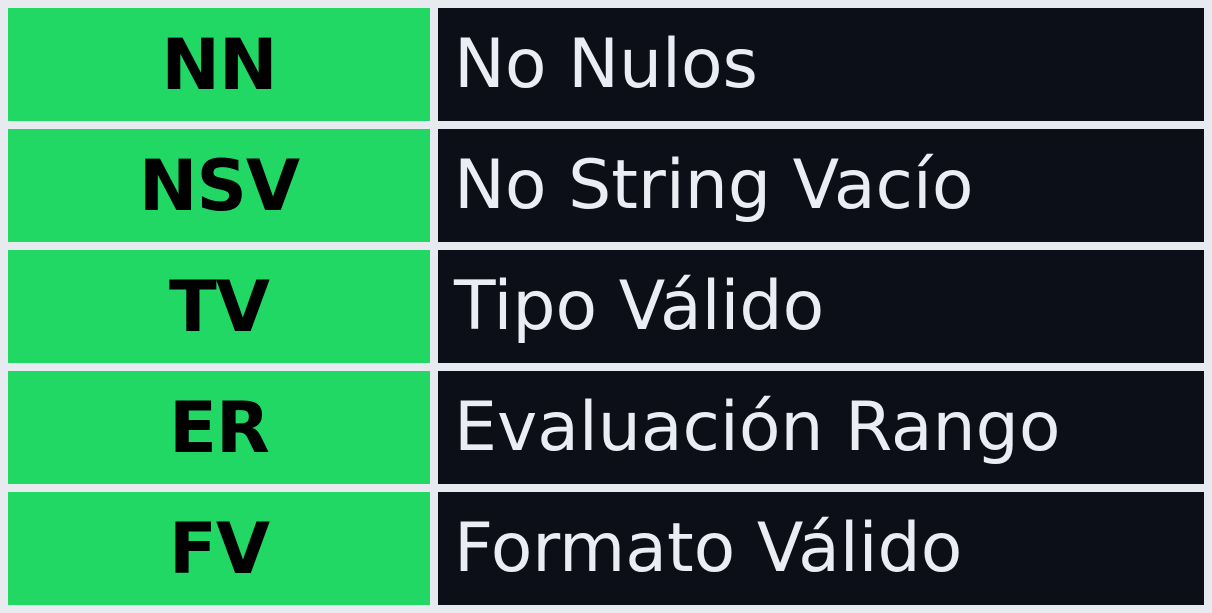 The height and width of the screenshot is (613, 1212). What do you see at coordinates (821, 306) in the screenshot?
I see `description-cell-tv: Tipo Válido` at bounding box center [821, 306].